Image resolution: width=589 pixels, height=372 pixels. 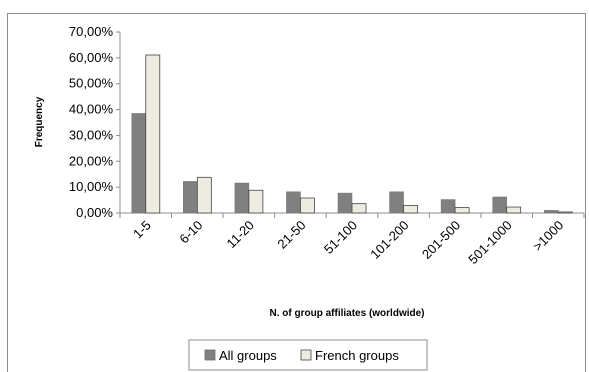 I want to click on x-axis-title: N. of group affiliates (worldwide), so click(x=347, y=313).